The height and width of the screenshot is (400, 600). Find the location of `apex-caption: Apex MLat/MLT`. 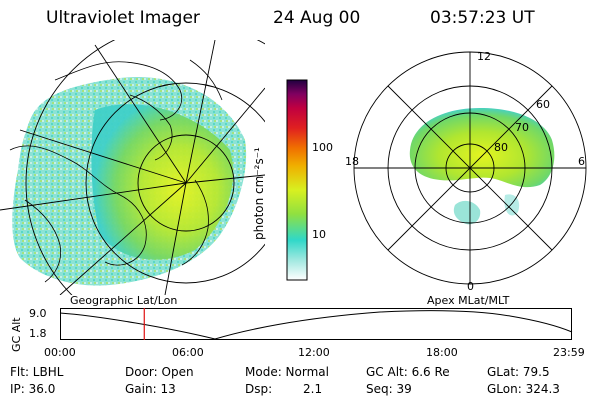

apex-caption: Apex MLat/MLT is located at coordinates (468, 300).